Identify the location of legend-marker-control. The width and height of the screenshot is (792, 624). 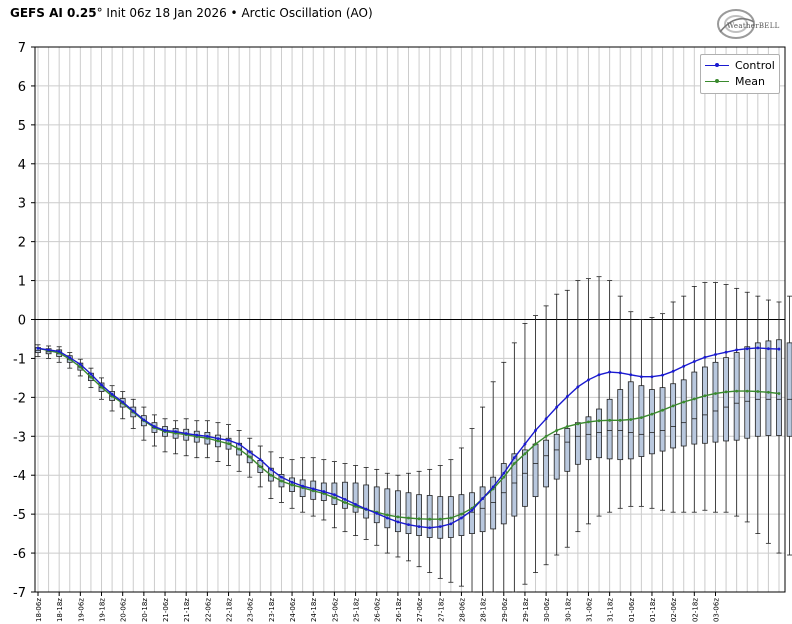
(717, 65).